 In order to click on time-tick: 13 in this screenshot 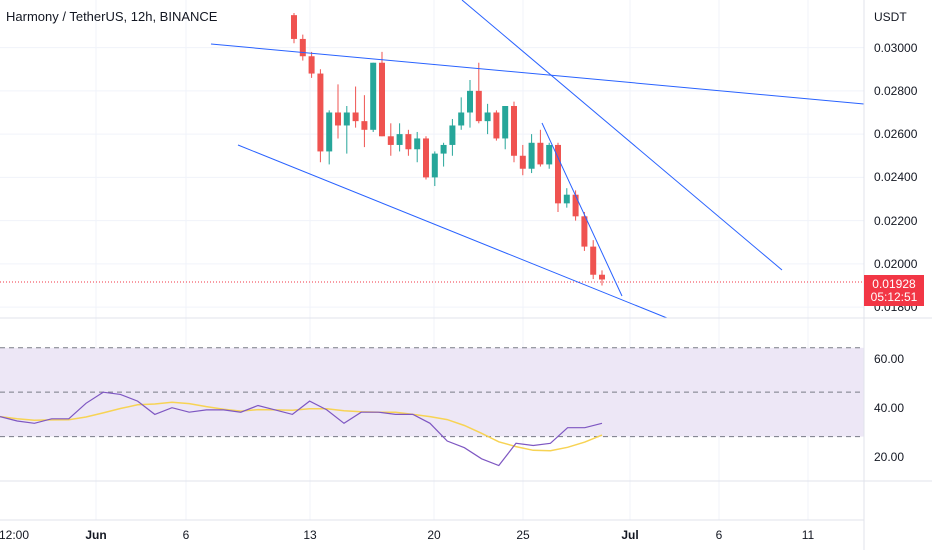, I will do `click(310, 535)`.